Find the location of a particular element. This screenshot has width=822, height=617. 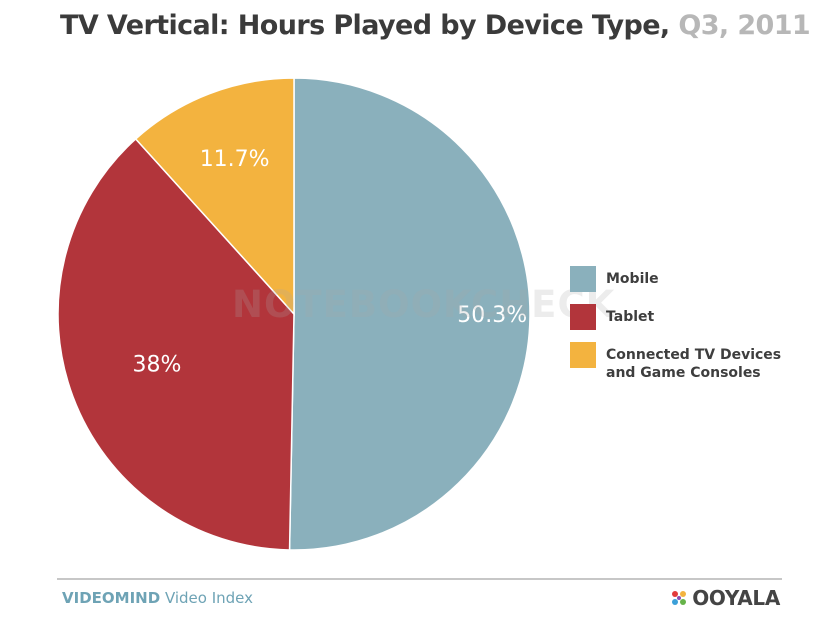

footer-brand: VIDEOMIND is located at coordinates (111, 598).